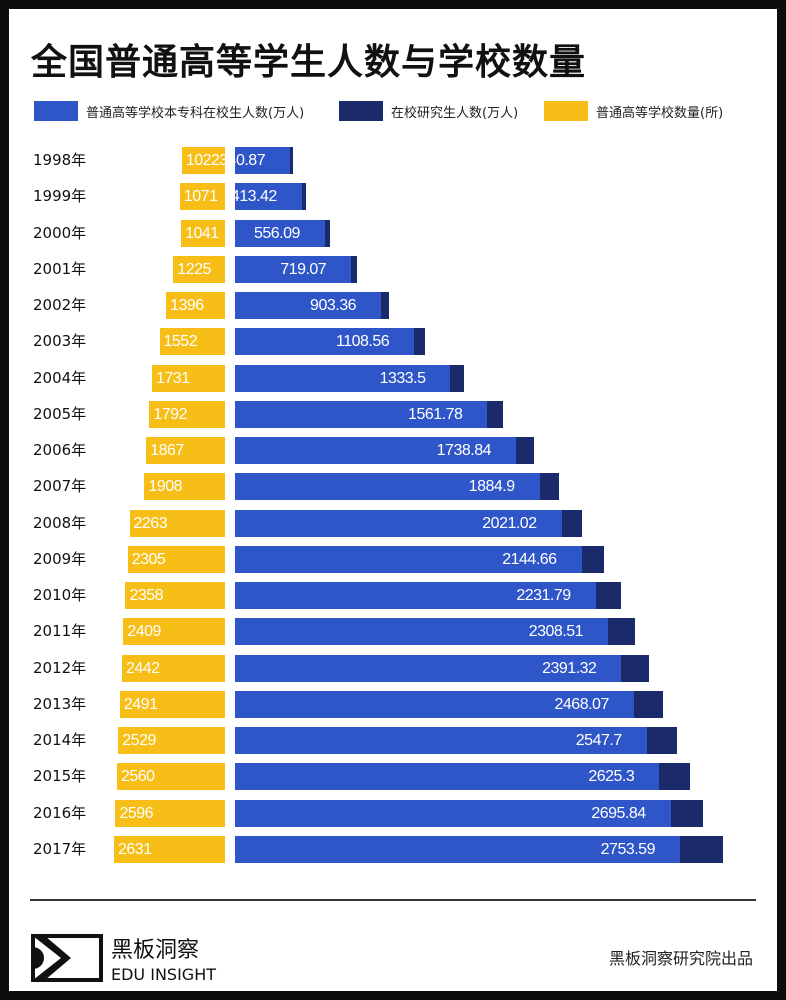 The width and height of the screenshot is (786, 1000). What do you see at coordinates (148, 559) in the screenshot?
I see `schools-value-label: 2305` at bounding box center [148, 559].